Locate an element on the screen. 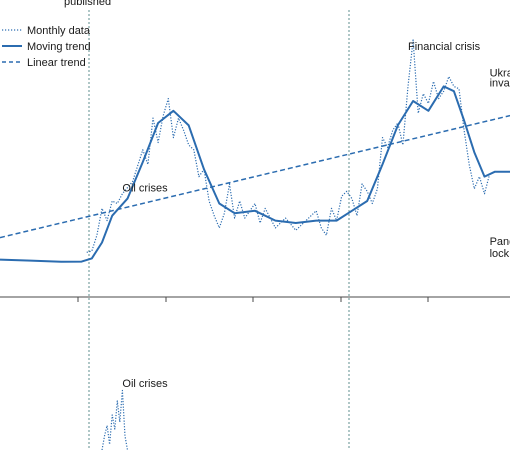  annotation-label: lock is located at coordinates (500, 254).